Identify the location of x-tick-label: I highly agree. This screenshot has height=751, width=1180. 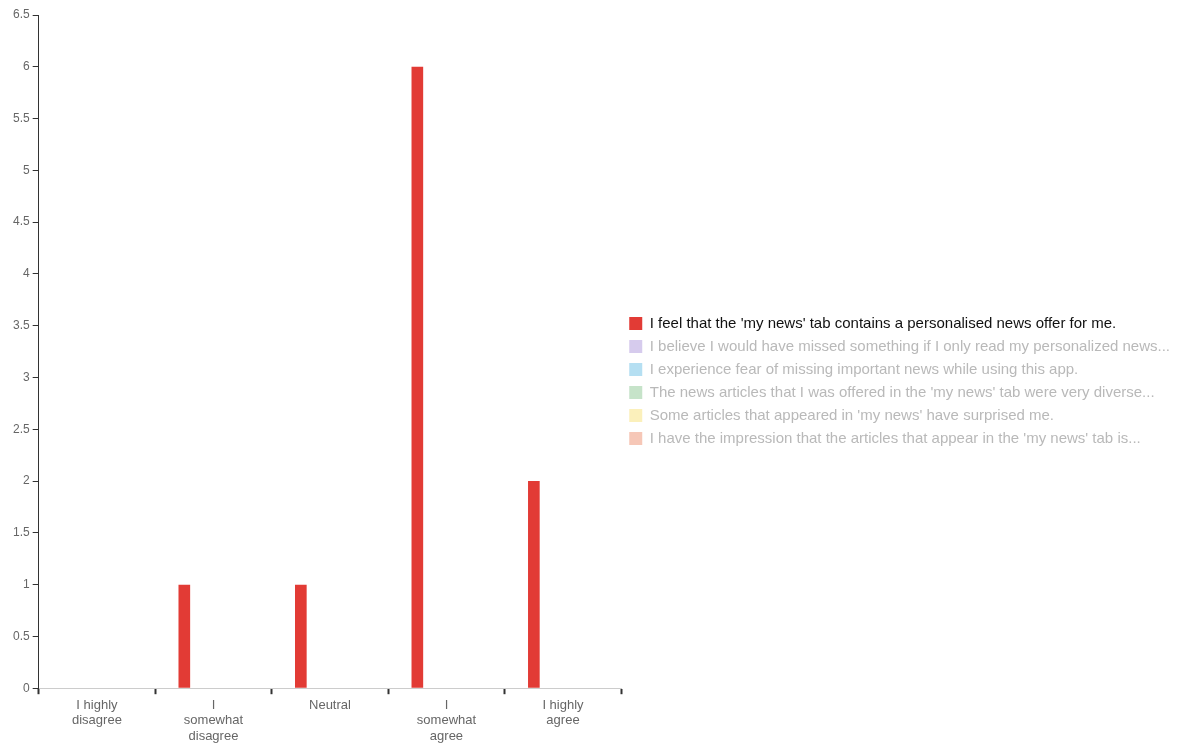
(563, 712).